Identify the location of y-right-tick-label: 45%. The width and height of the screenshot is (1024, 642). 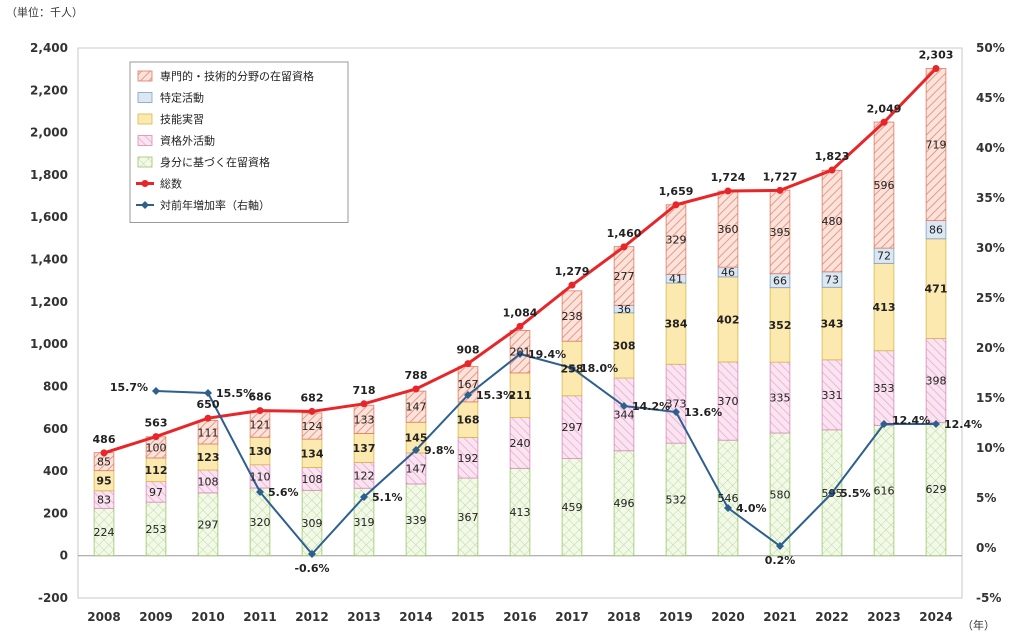
(990, 98).